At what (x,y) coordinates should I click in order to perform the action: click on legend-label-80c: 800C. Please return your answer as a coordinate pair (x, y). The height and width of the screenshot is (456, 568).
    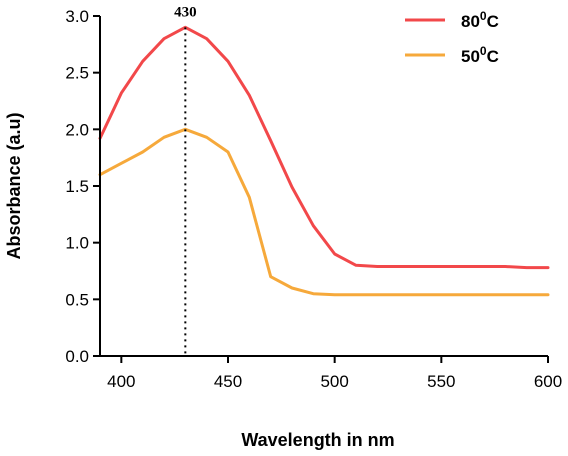
    Looking at the image, I should click on (480, 20).